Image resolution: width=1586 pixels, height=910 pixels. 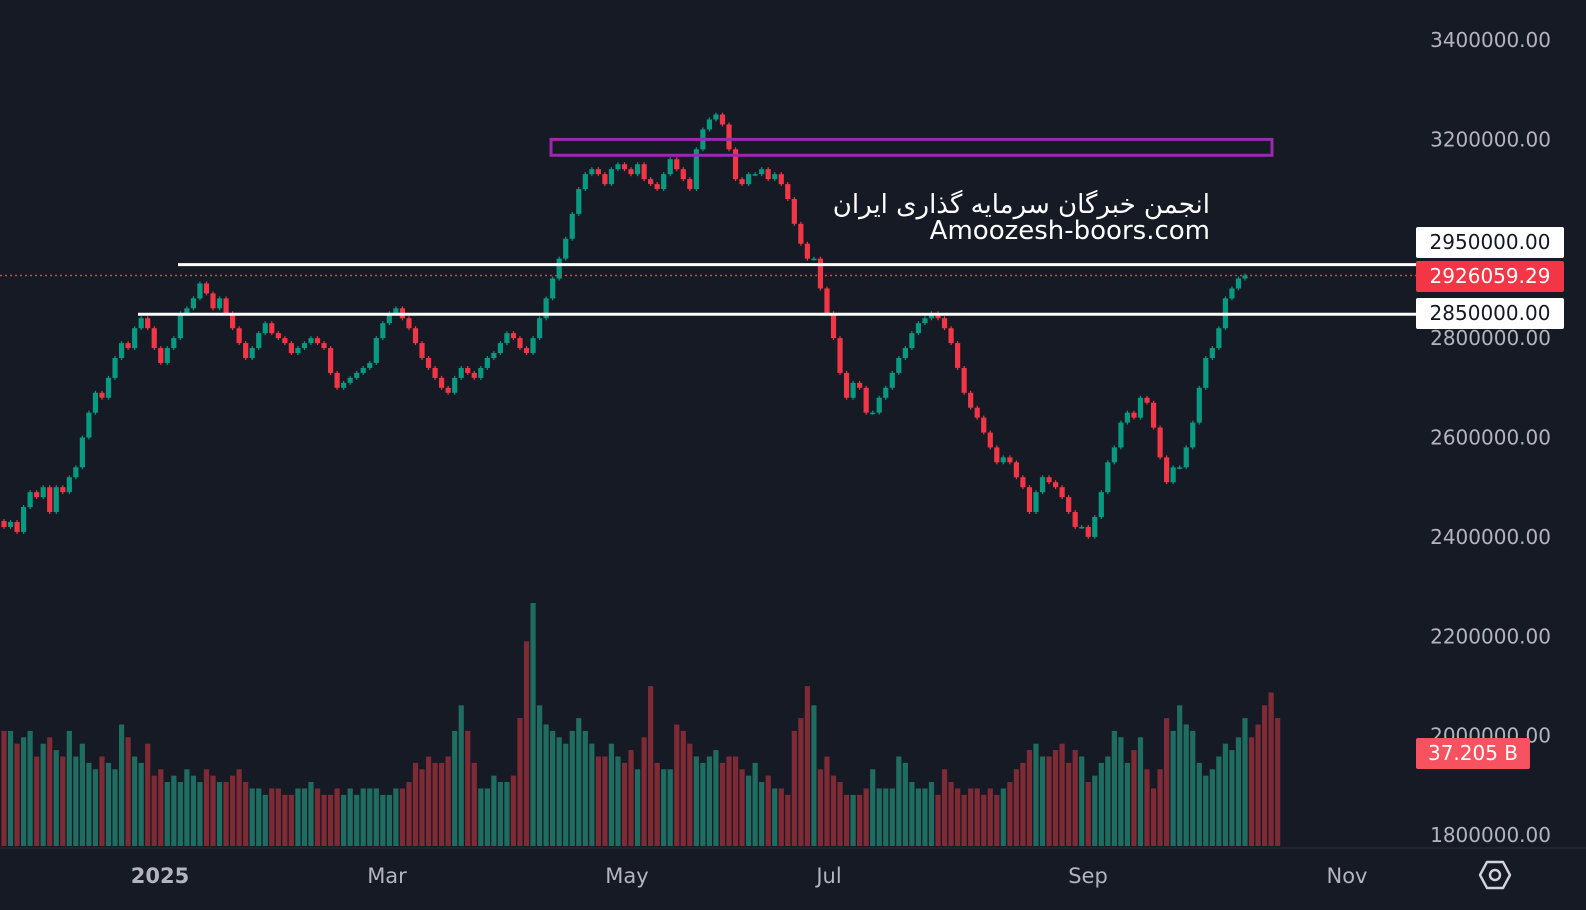 What do you see at coordinates (911, 147) in the screenshot?
I see `resistance-zone` at bounding box center [911, 147].